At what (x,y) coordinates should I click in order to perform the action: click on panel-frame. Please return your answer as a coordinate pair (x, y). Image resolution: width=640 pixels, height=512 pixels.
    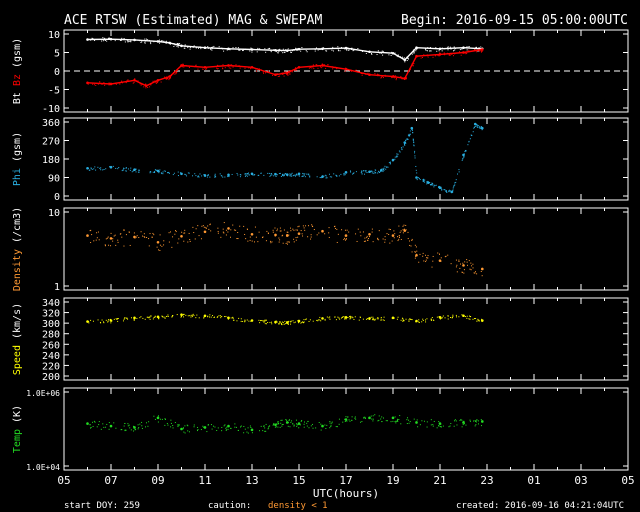
    Looking at the image, I should click on (346, 159).